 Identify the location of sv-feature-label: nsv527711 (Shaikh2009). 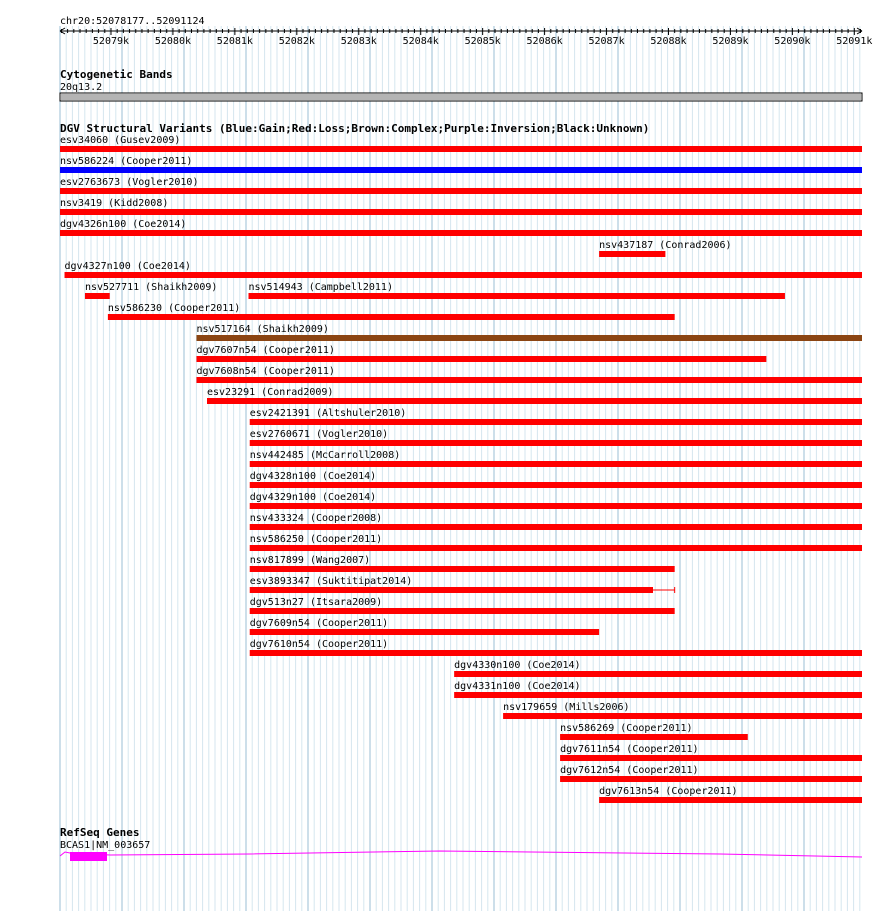
(151, 287).